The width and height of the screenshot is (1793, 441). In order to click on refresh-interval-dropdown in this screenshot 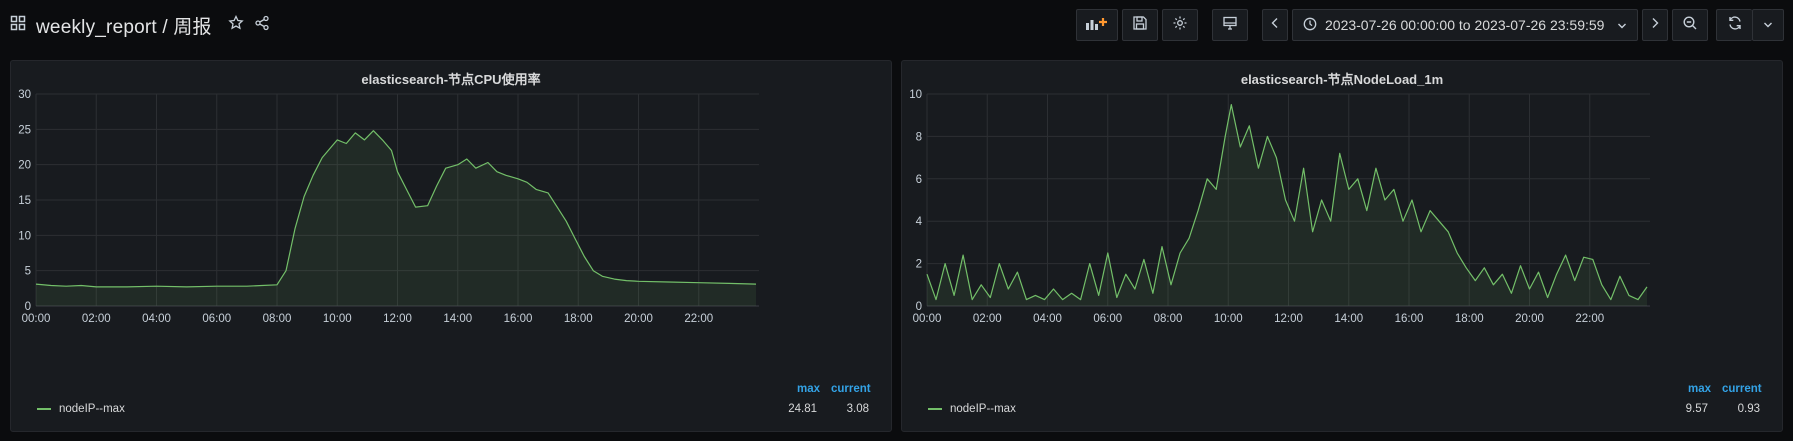, I will do `click(1768, 25)`.